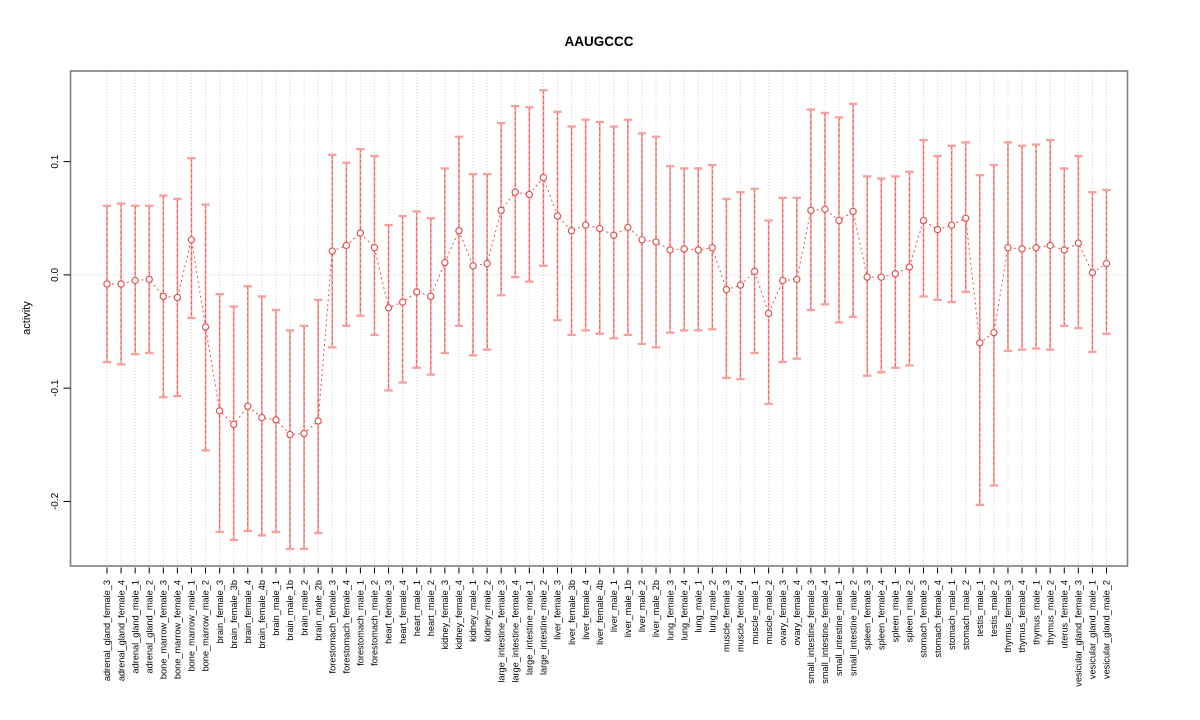 This screenshot has width=1200, height=720. I want to click on chart-title: AAUGCCC, so click(599, 41).